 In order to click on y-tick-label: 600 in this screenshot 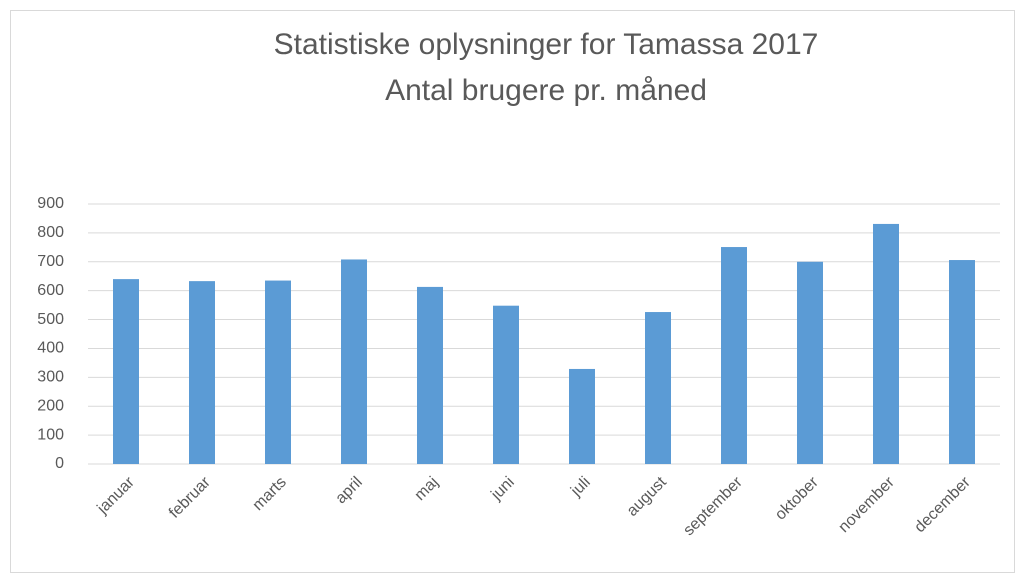, I will do `click(50, 290)`.